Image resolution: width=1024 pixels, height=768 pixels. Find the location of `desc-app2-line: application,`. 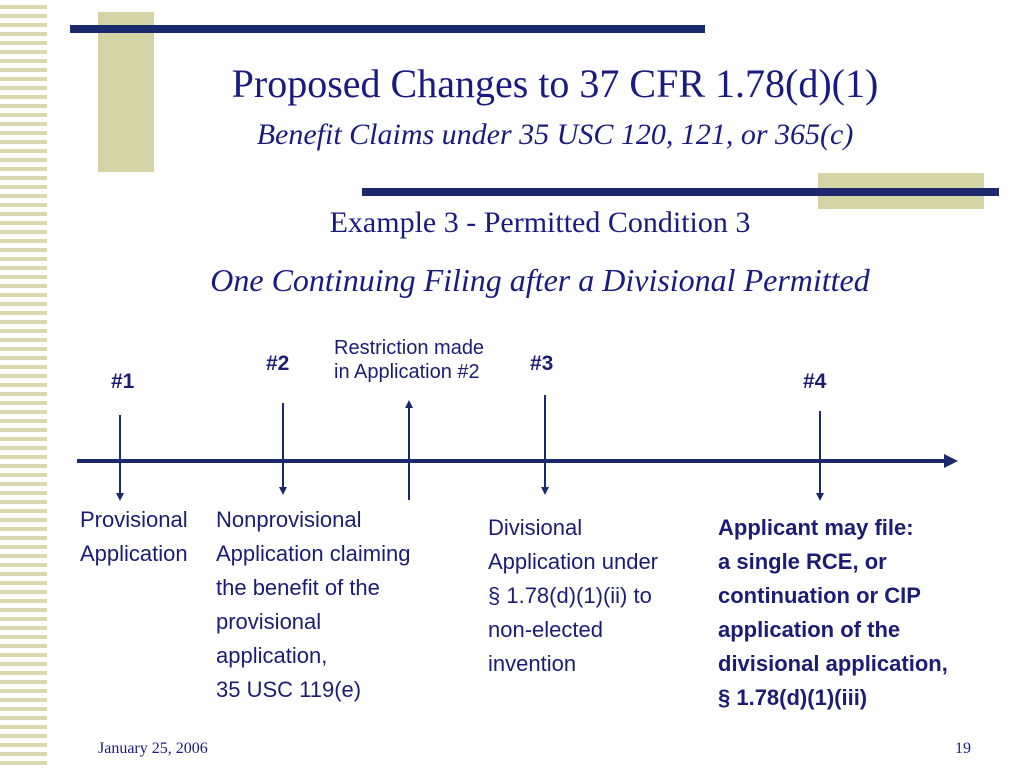

desc-app2-line: application, is located at coordinates (272, 655).